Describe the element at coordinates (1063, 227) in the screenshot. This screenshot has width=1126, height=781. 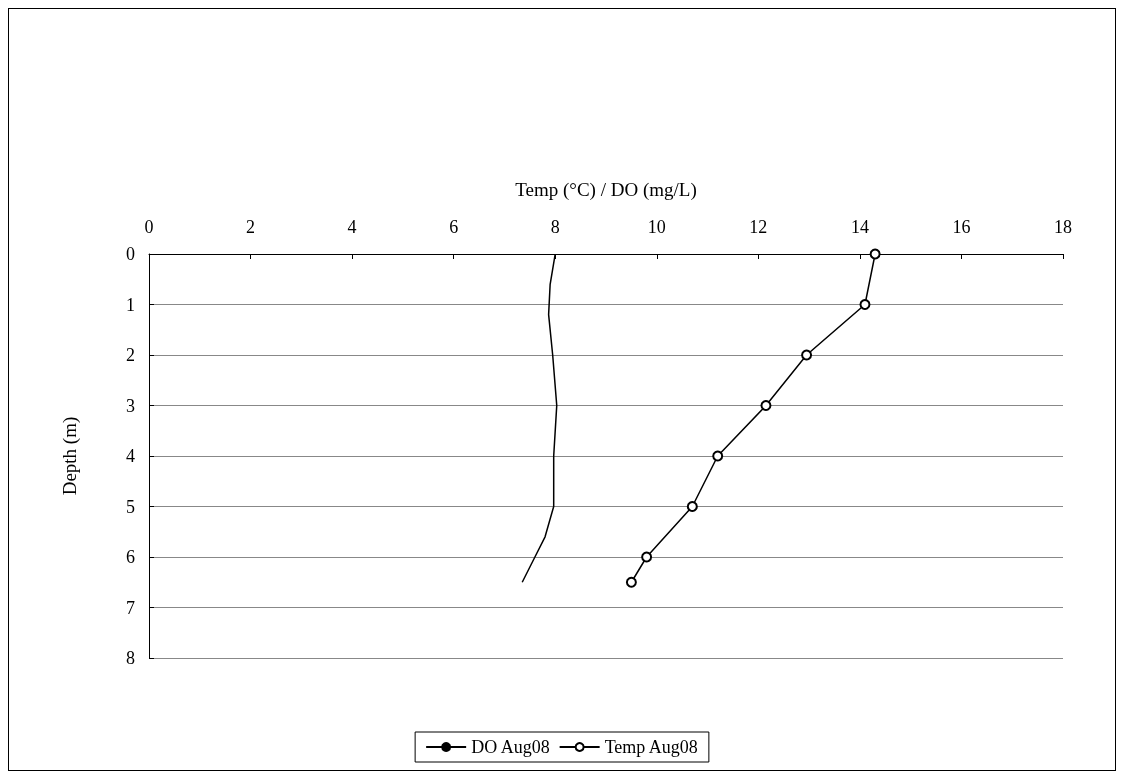
I see `x-tick-label: 18` at that location.